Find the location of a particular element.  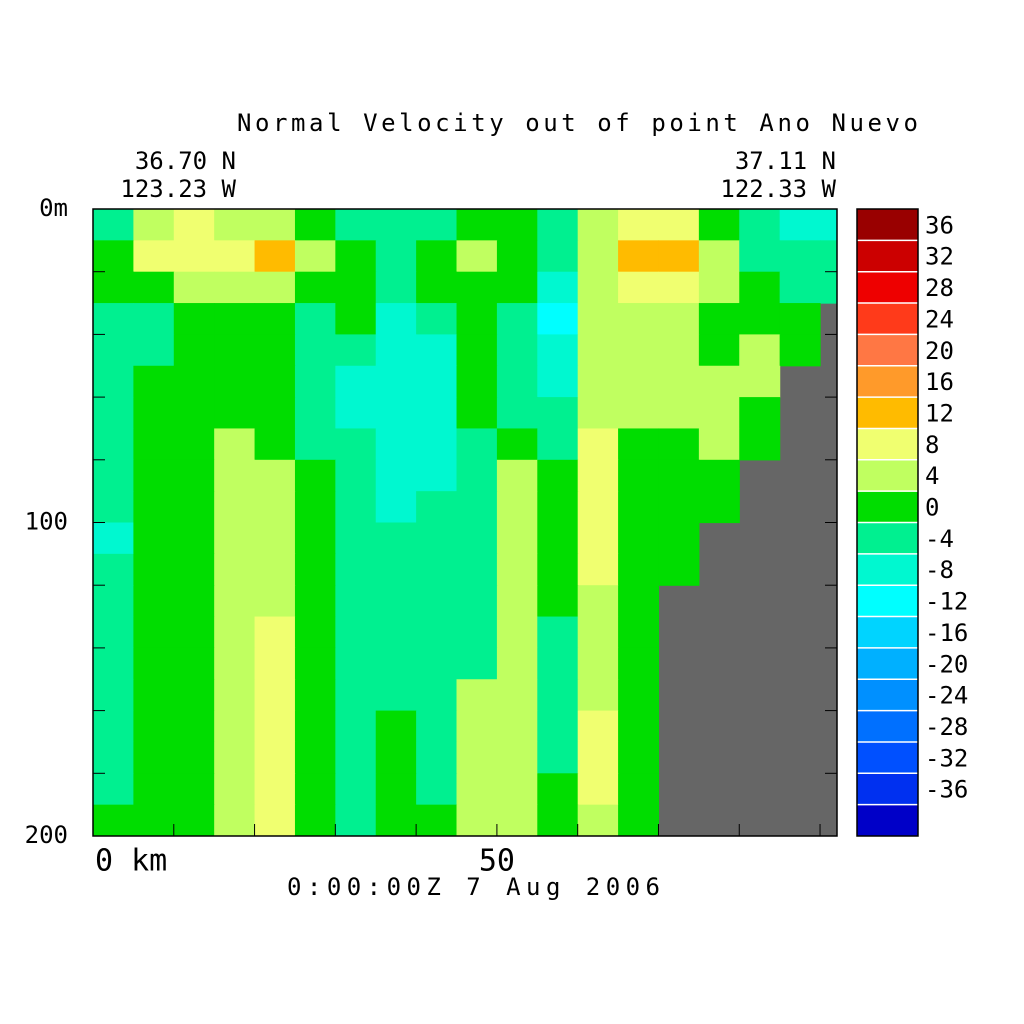

colorbar-label: 32 is located at coordinates (939, 257).